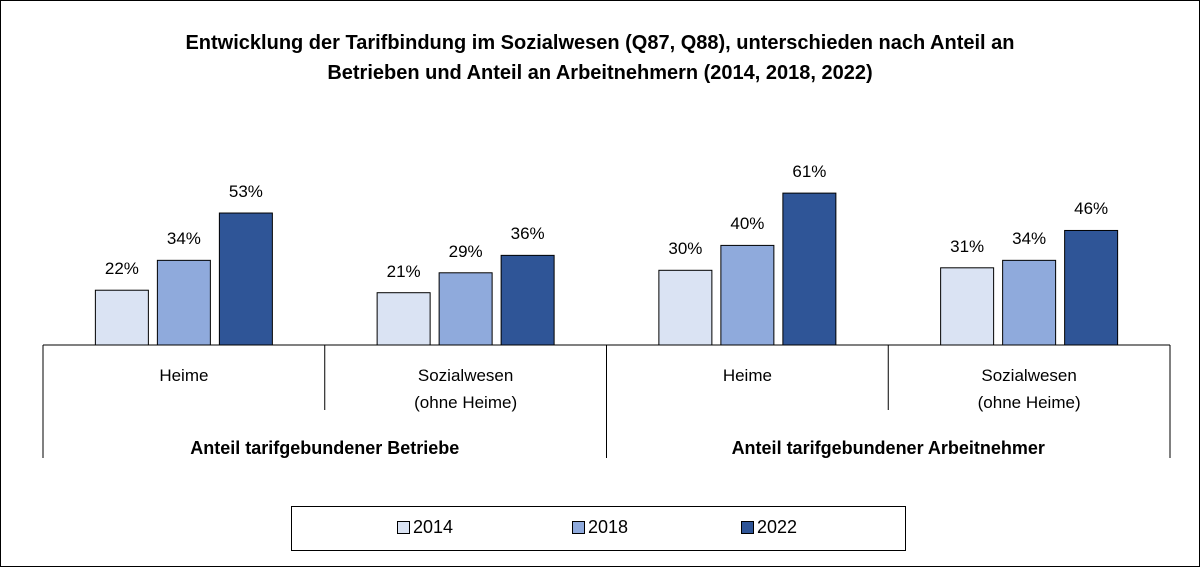 Image resolution: width=1200 pixels, height=567 pixels. Describe the element at coordinates (245, 192) in the screenshot. I see `data-label: 53%` at that location.